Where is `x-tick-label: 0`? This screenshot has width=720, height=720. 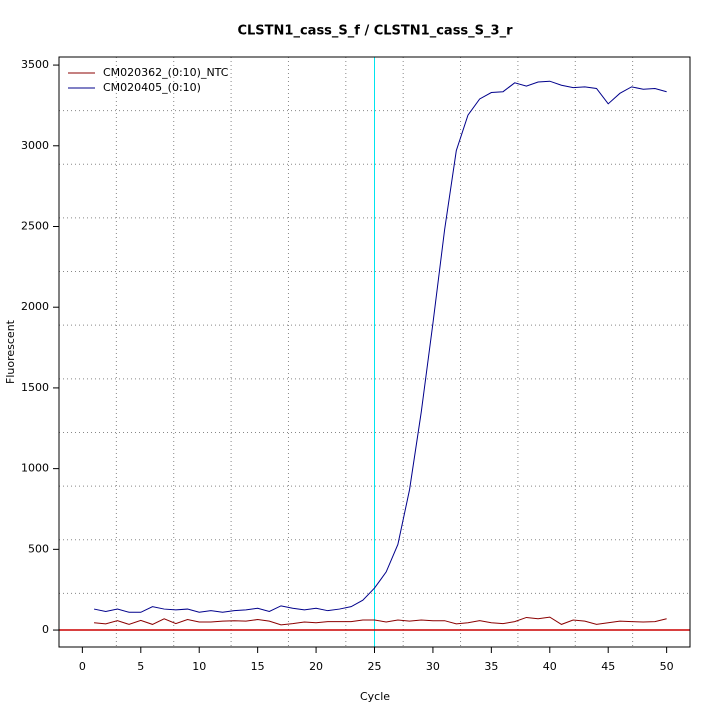
x-tick-label: 0 is located at coordinates (82, 666).